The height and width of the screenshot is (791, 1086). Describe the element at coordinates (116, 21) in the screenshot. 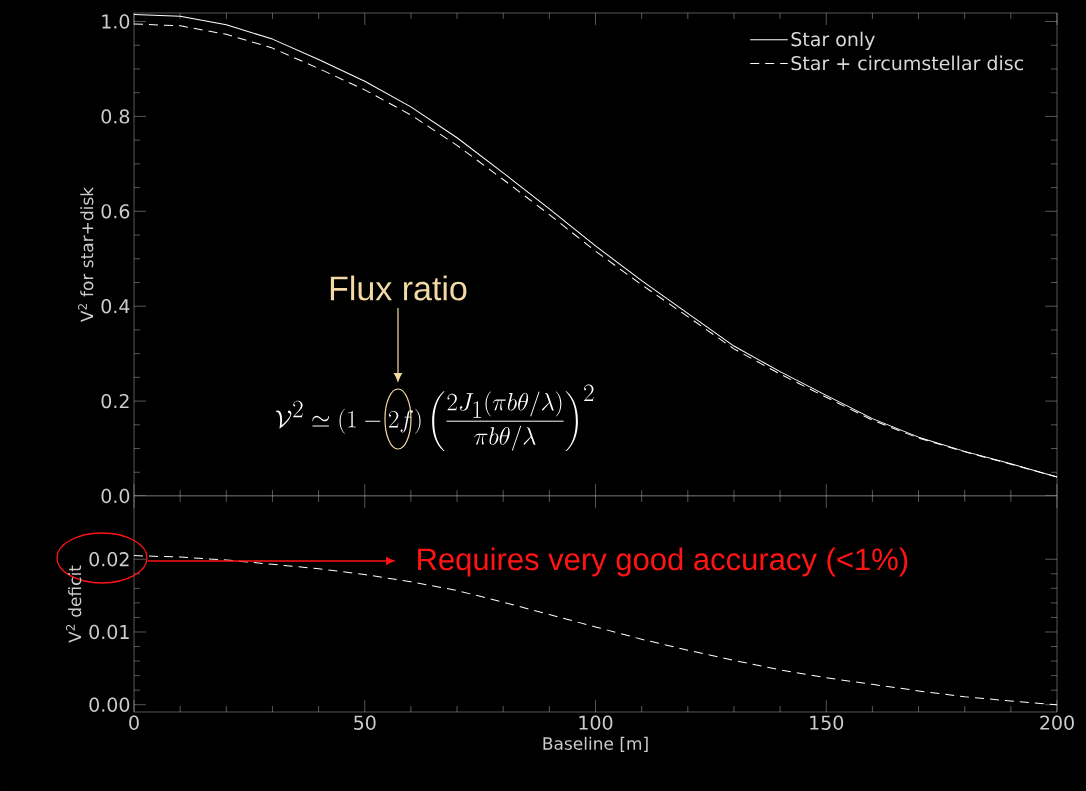

I see `y-tick-label: 1.0` at that location.